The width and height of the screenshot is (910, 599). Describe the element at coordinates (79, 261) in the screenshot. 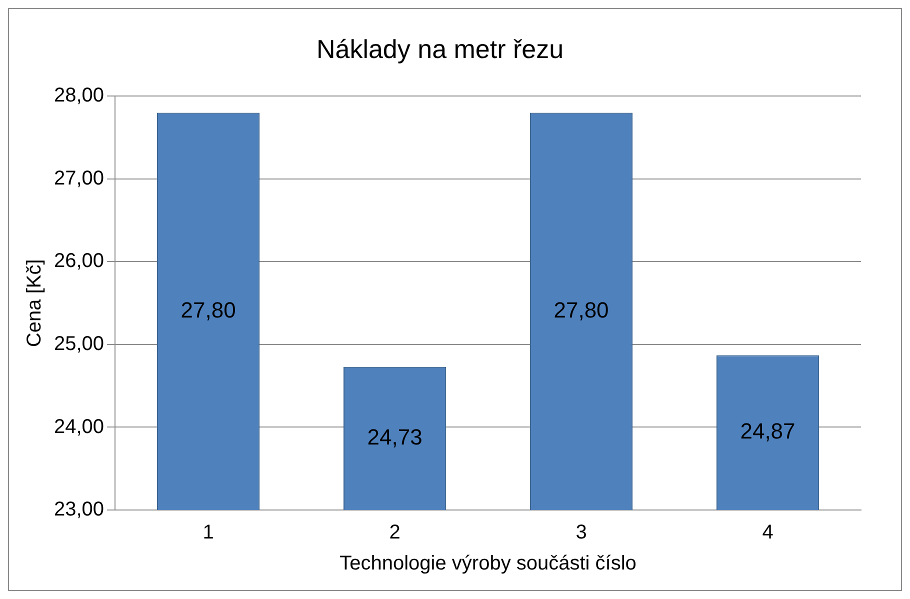

I see `y-tick-label: 26,00` at that location.